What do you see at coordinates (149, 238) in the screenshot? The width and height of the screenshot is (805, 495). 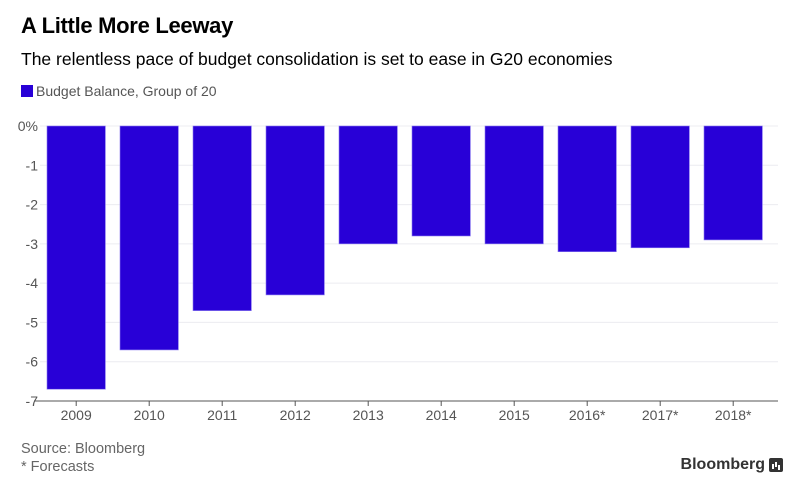 I see `bar-2010` at bounding box center [149, 238].